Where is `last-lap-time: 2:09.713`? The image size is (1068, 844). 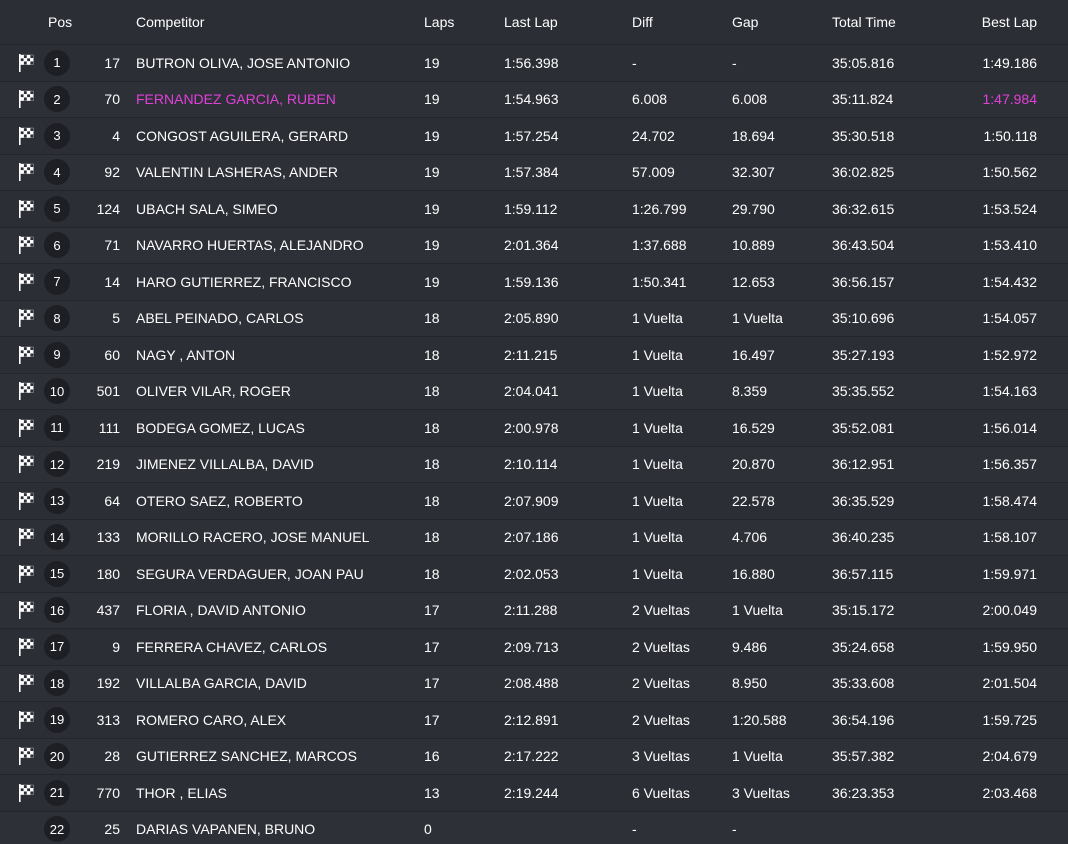 last-lap-time: 2:09.713 is located at coordinates (531, 646).